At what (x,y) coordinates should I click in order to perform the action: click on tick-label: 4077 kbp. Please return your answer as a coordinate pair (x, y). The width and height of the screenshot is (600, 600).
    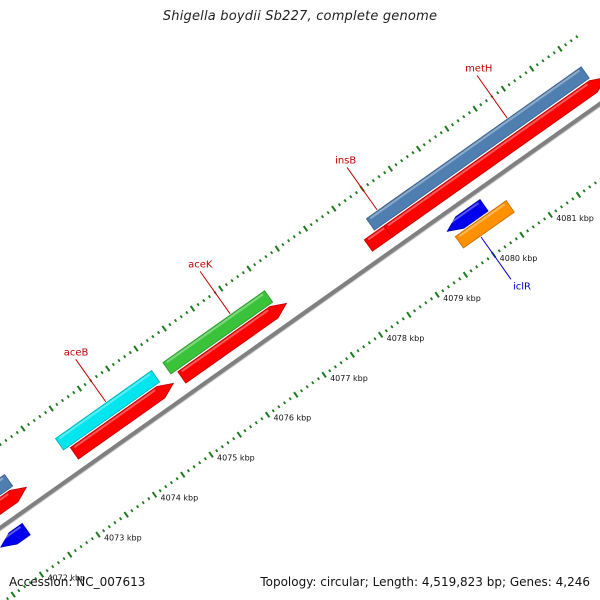
    Looking at the image, I should click on (349, 378).